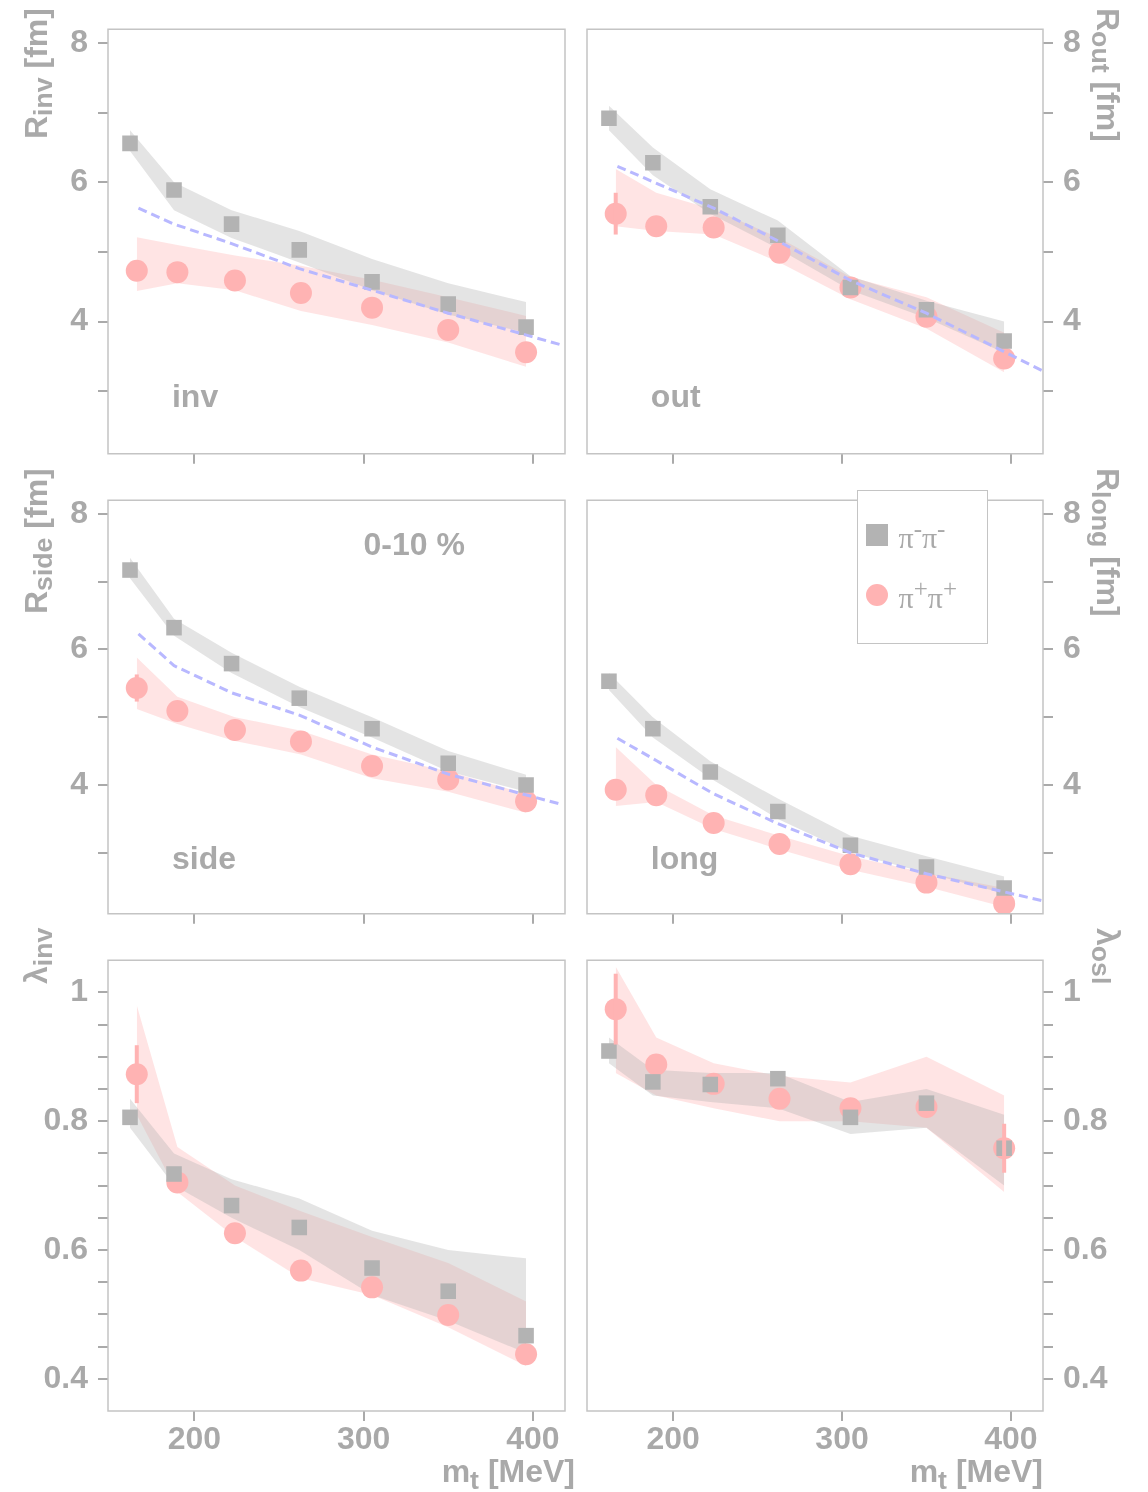  I want to click on annotation: 0-10 %, so click(414, 543).